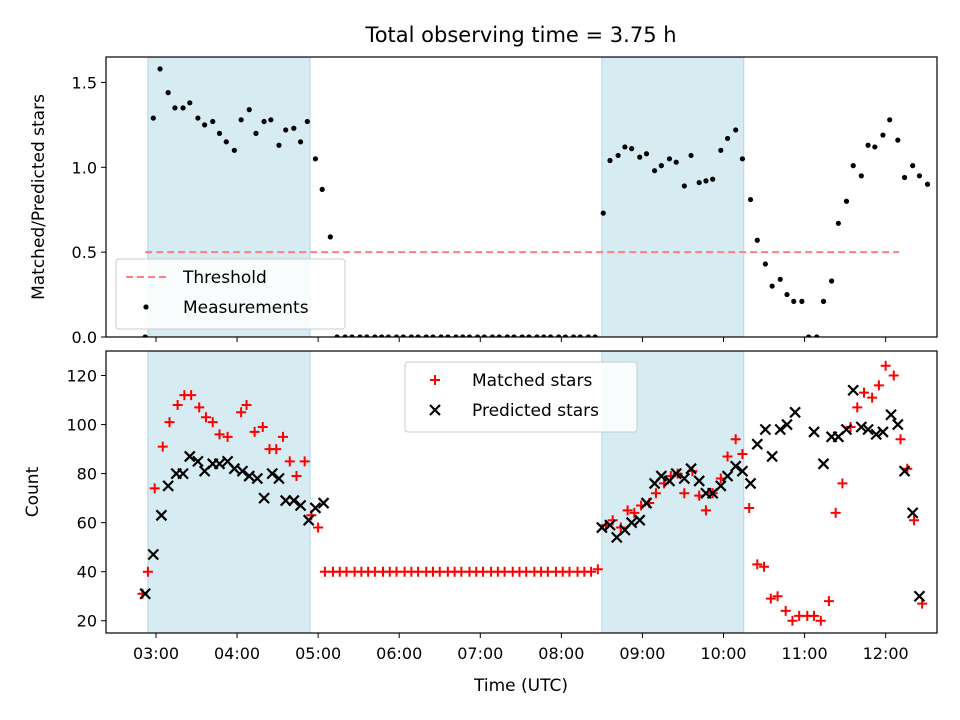  I want to click on x-tick-label: 11:00, so click(805, 653).